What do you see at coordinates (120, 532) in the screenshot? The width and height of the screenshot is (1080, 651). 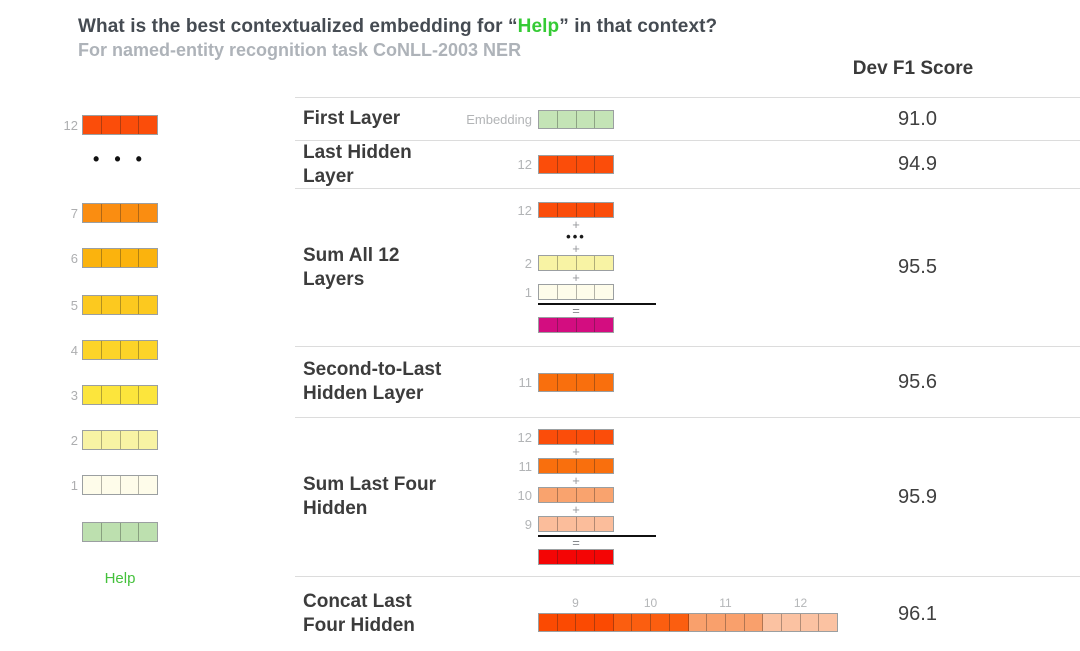 I see `embedding-vector` at bounding box center [120, 532].